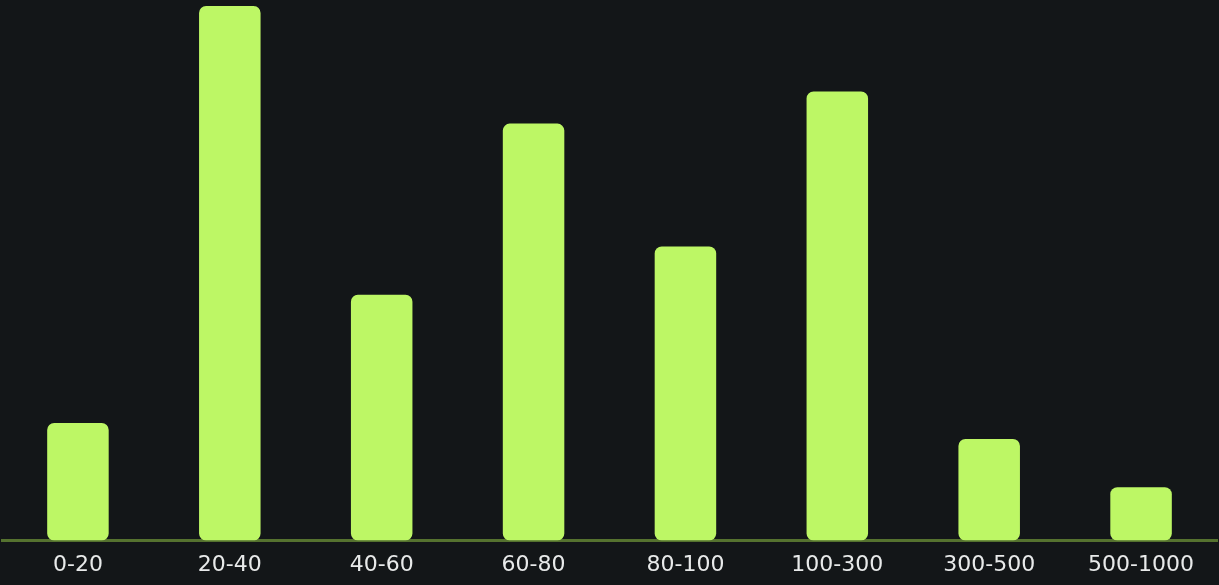  What do you see at coordinates (229, 563) in the screenshot?
I see `x-tick-label: 20-40` at bounding box center [229, 563].